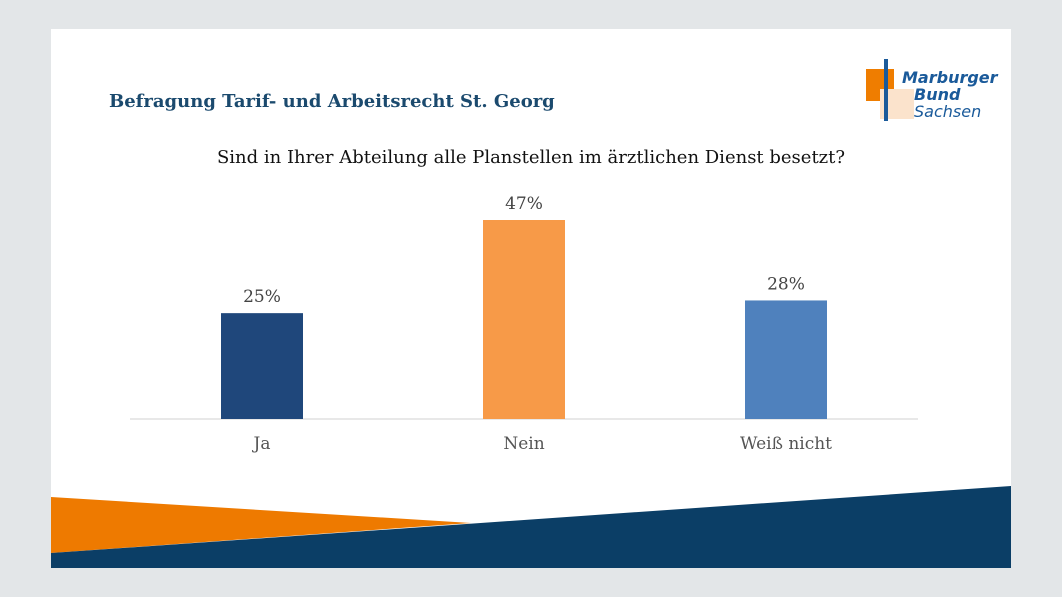  What do you see at coordinates (531, 527) in the screenshot?
I see `navy-band` at bounding box center [531, 527].